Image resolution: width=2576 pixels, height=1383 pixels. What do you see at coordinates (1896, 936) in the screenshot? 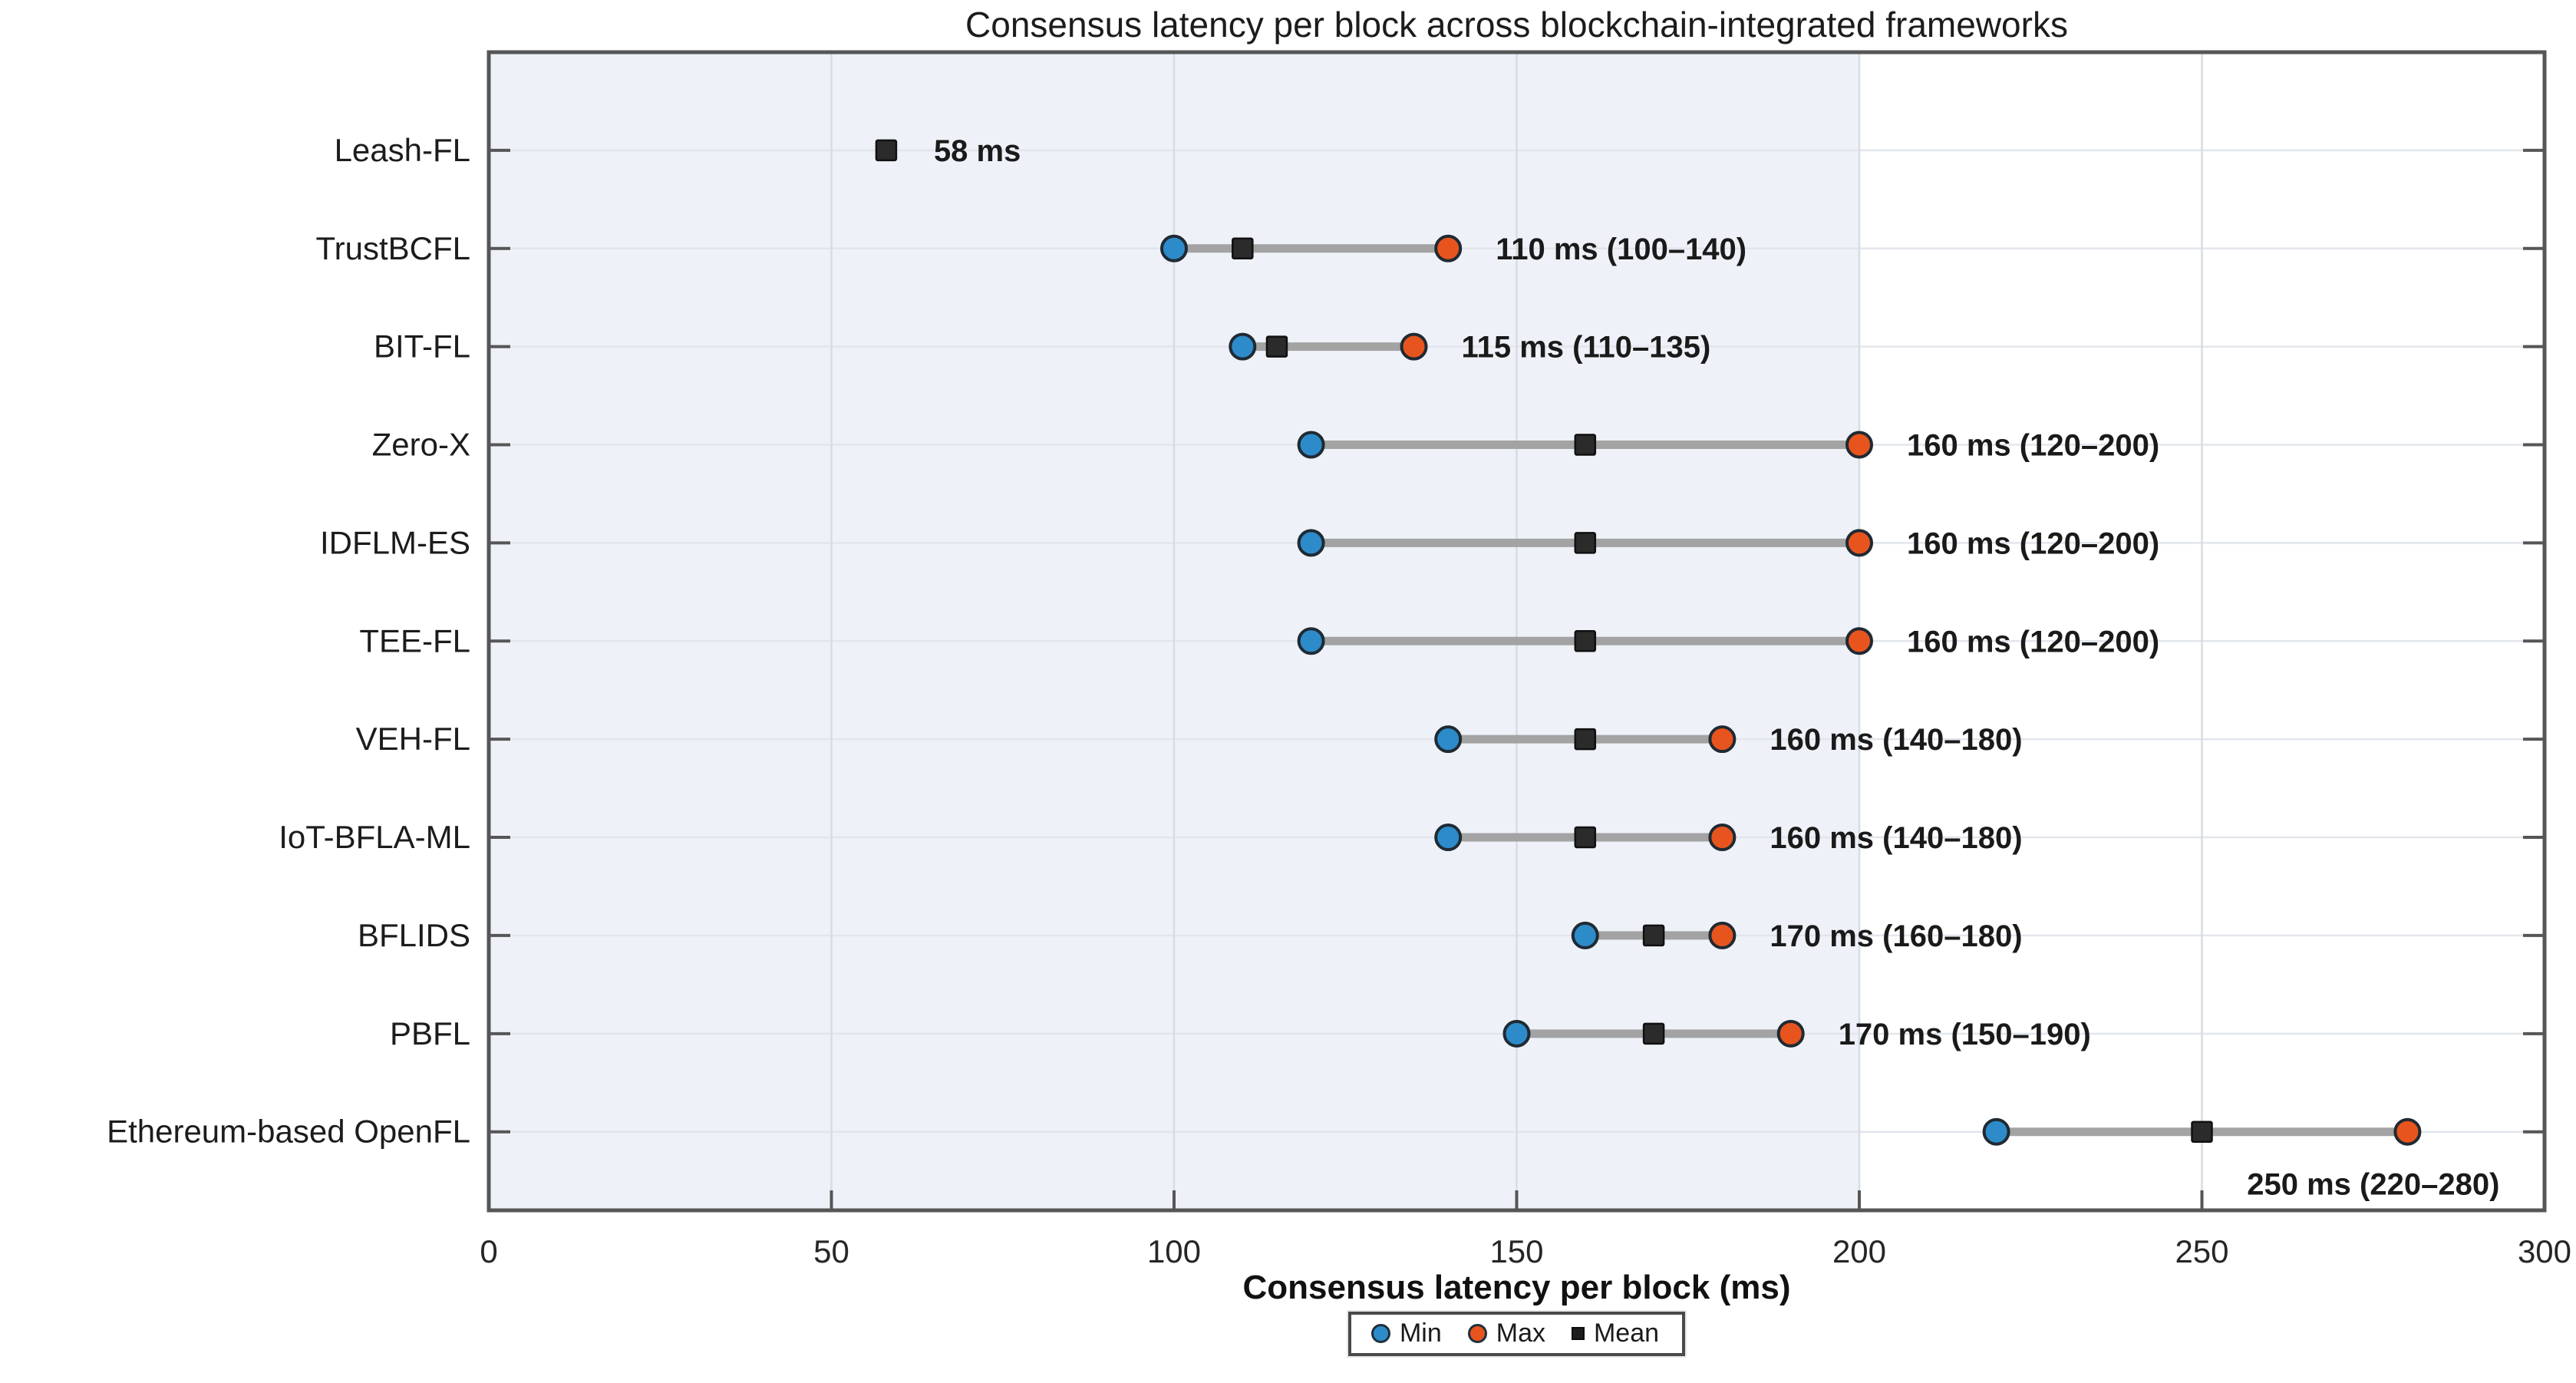
I see `row-annotation: 170 ms (160–180)` at bounding box center [1896, 936].